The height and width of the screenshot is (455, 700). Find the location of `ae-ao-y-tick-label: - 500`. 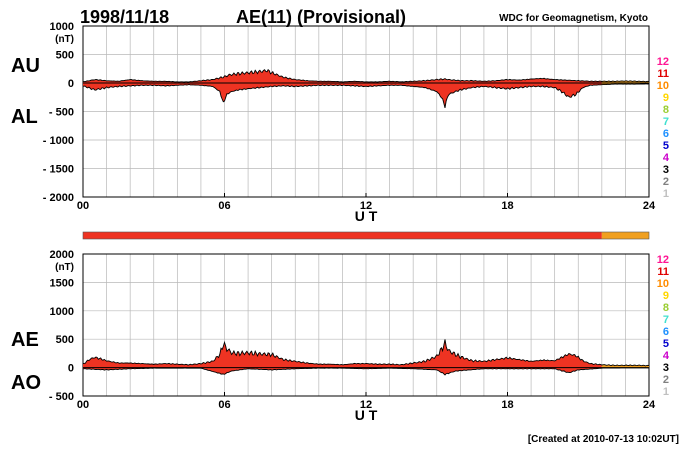

ae-ao-y-tick-label: - 500 is located at coordinates (61, 397).